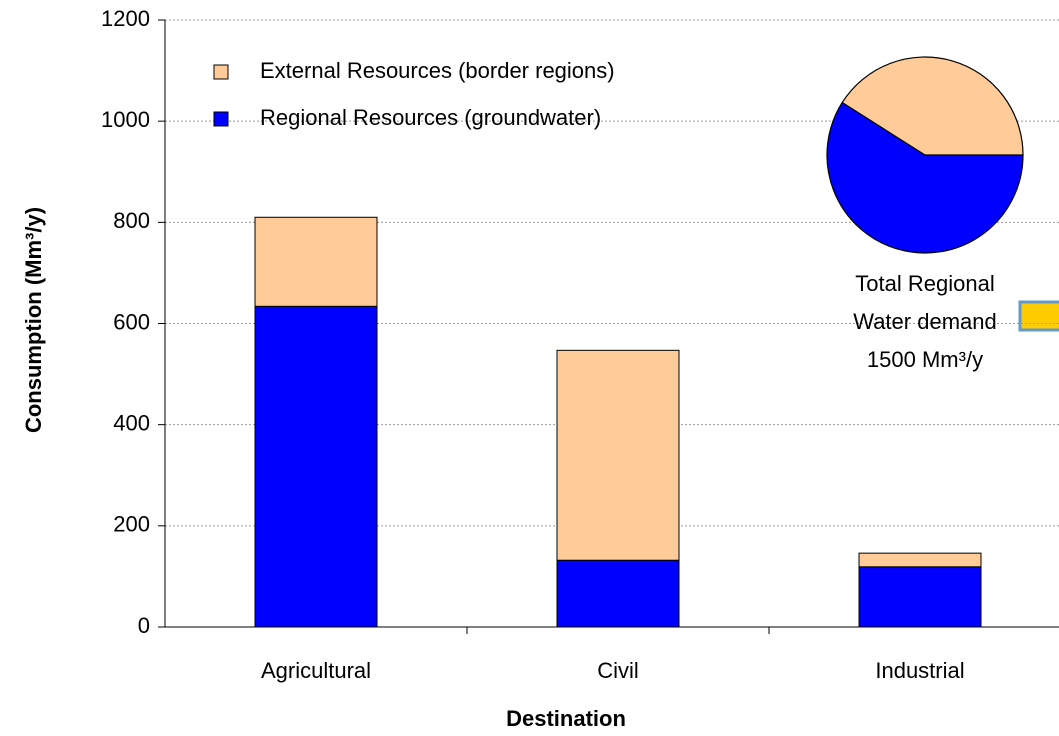  Describe the element at coordinates (430, 117) in the screenshot. I see `legend-label: Regional Resources (groundwater)` at that location.